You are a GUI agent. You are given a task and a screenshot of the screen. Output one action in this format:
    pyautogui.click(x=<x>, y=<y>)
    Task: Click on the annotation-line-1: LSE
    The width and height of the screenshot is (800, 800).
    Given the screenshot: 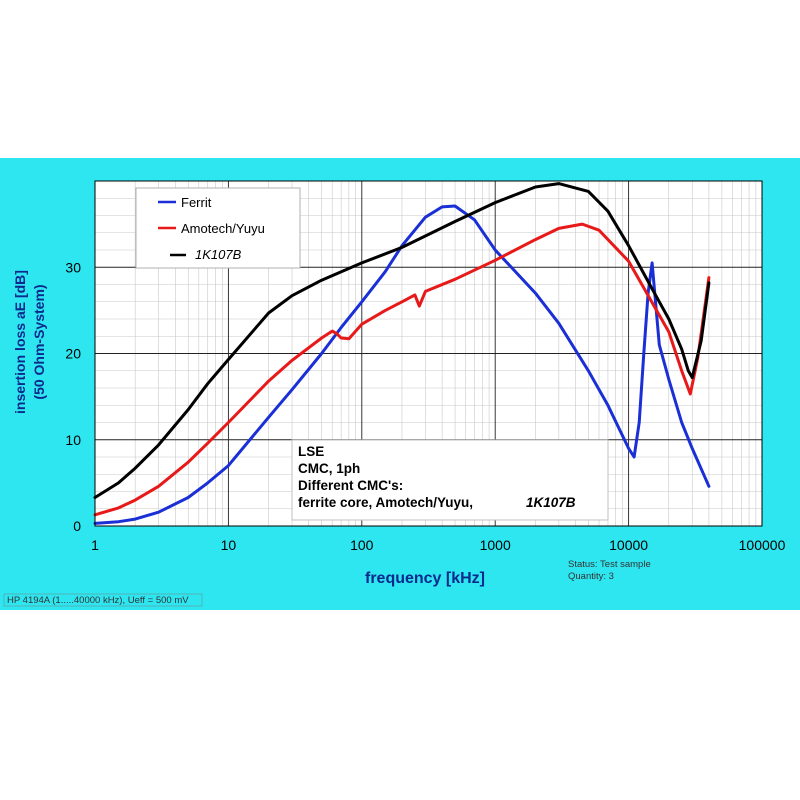 What is the action you would take?
    pyautogui.click(x=311, y=451)
    